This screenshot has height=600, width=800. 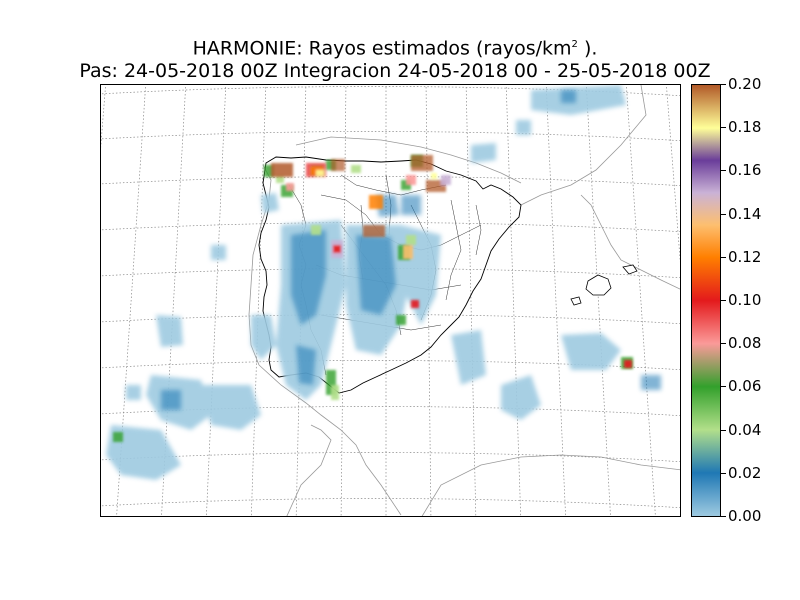 I want to click on colorbar-tick-label: 0.08, so click(x=745, y=343).